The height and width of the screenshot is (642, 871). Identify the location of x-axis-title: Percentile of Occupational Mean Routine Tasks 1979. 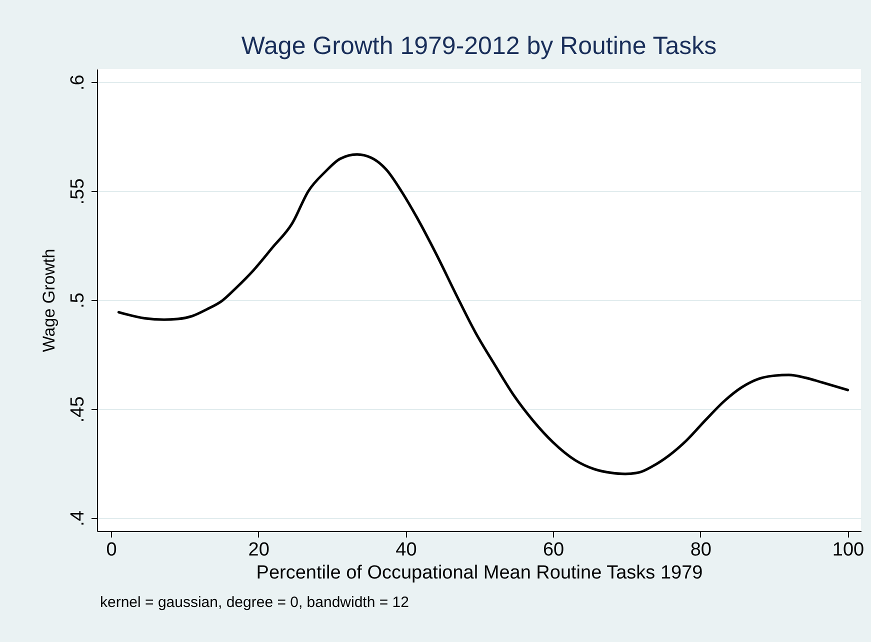
(479, 573).